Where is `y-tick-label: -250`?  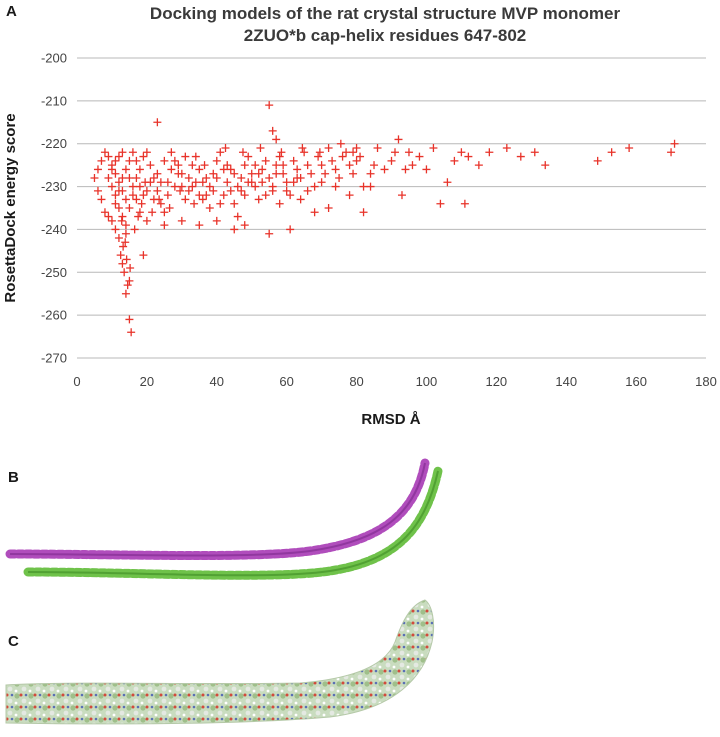 y-tick-label: -250 is located at coordinates (54, 272).